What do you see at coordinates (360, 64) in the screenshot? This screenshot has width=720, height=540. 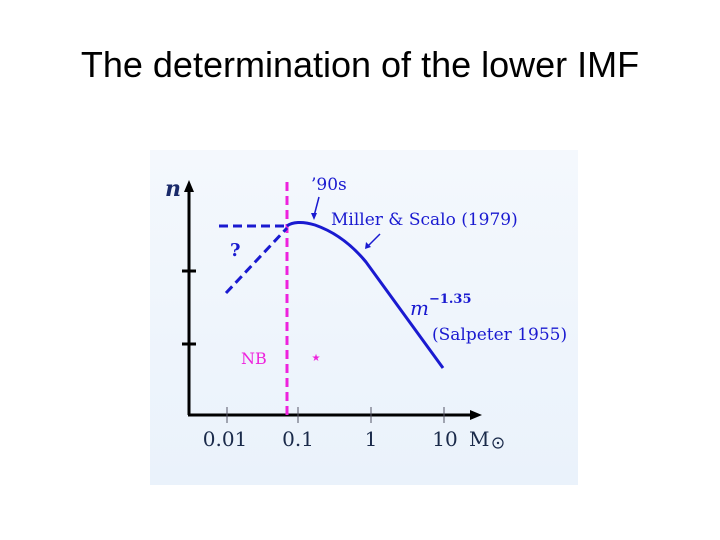 I see `slide-title: The determination of the lower IMF` at bounding box center [360, 64].